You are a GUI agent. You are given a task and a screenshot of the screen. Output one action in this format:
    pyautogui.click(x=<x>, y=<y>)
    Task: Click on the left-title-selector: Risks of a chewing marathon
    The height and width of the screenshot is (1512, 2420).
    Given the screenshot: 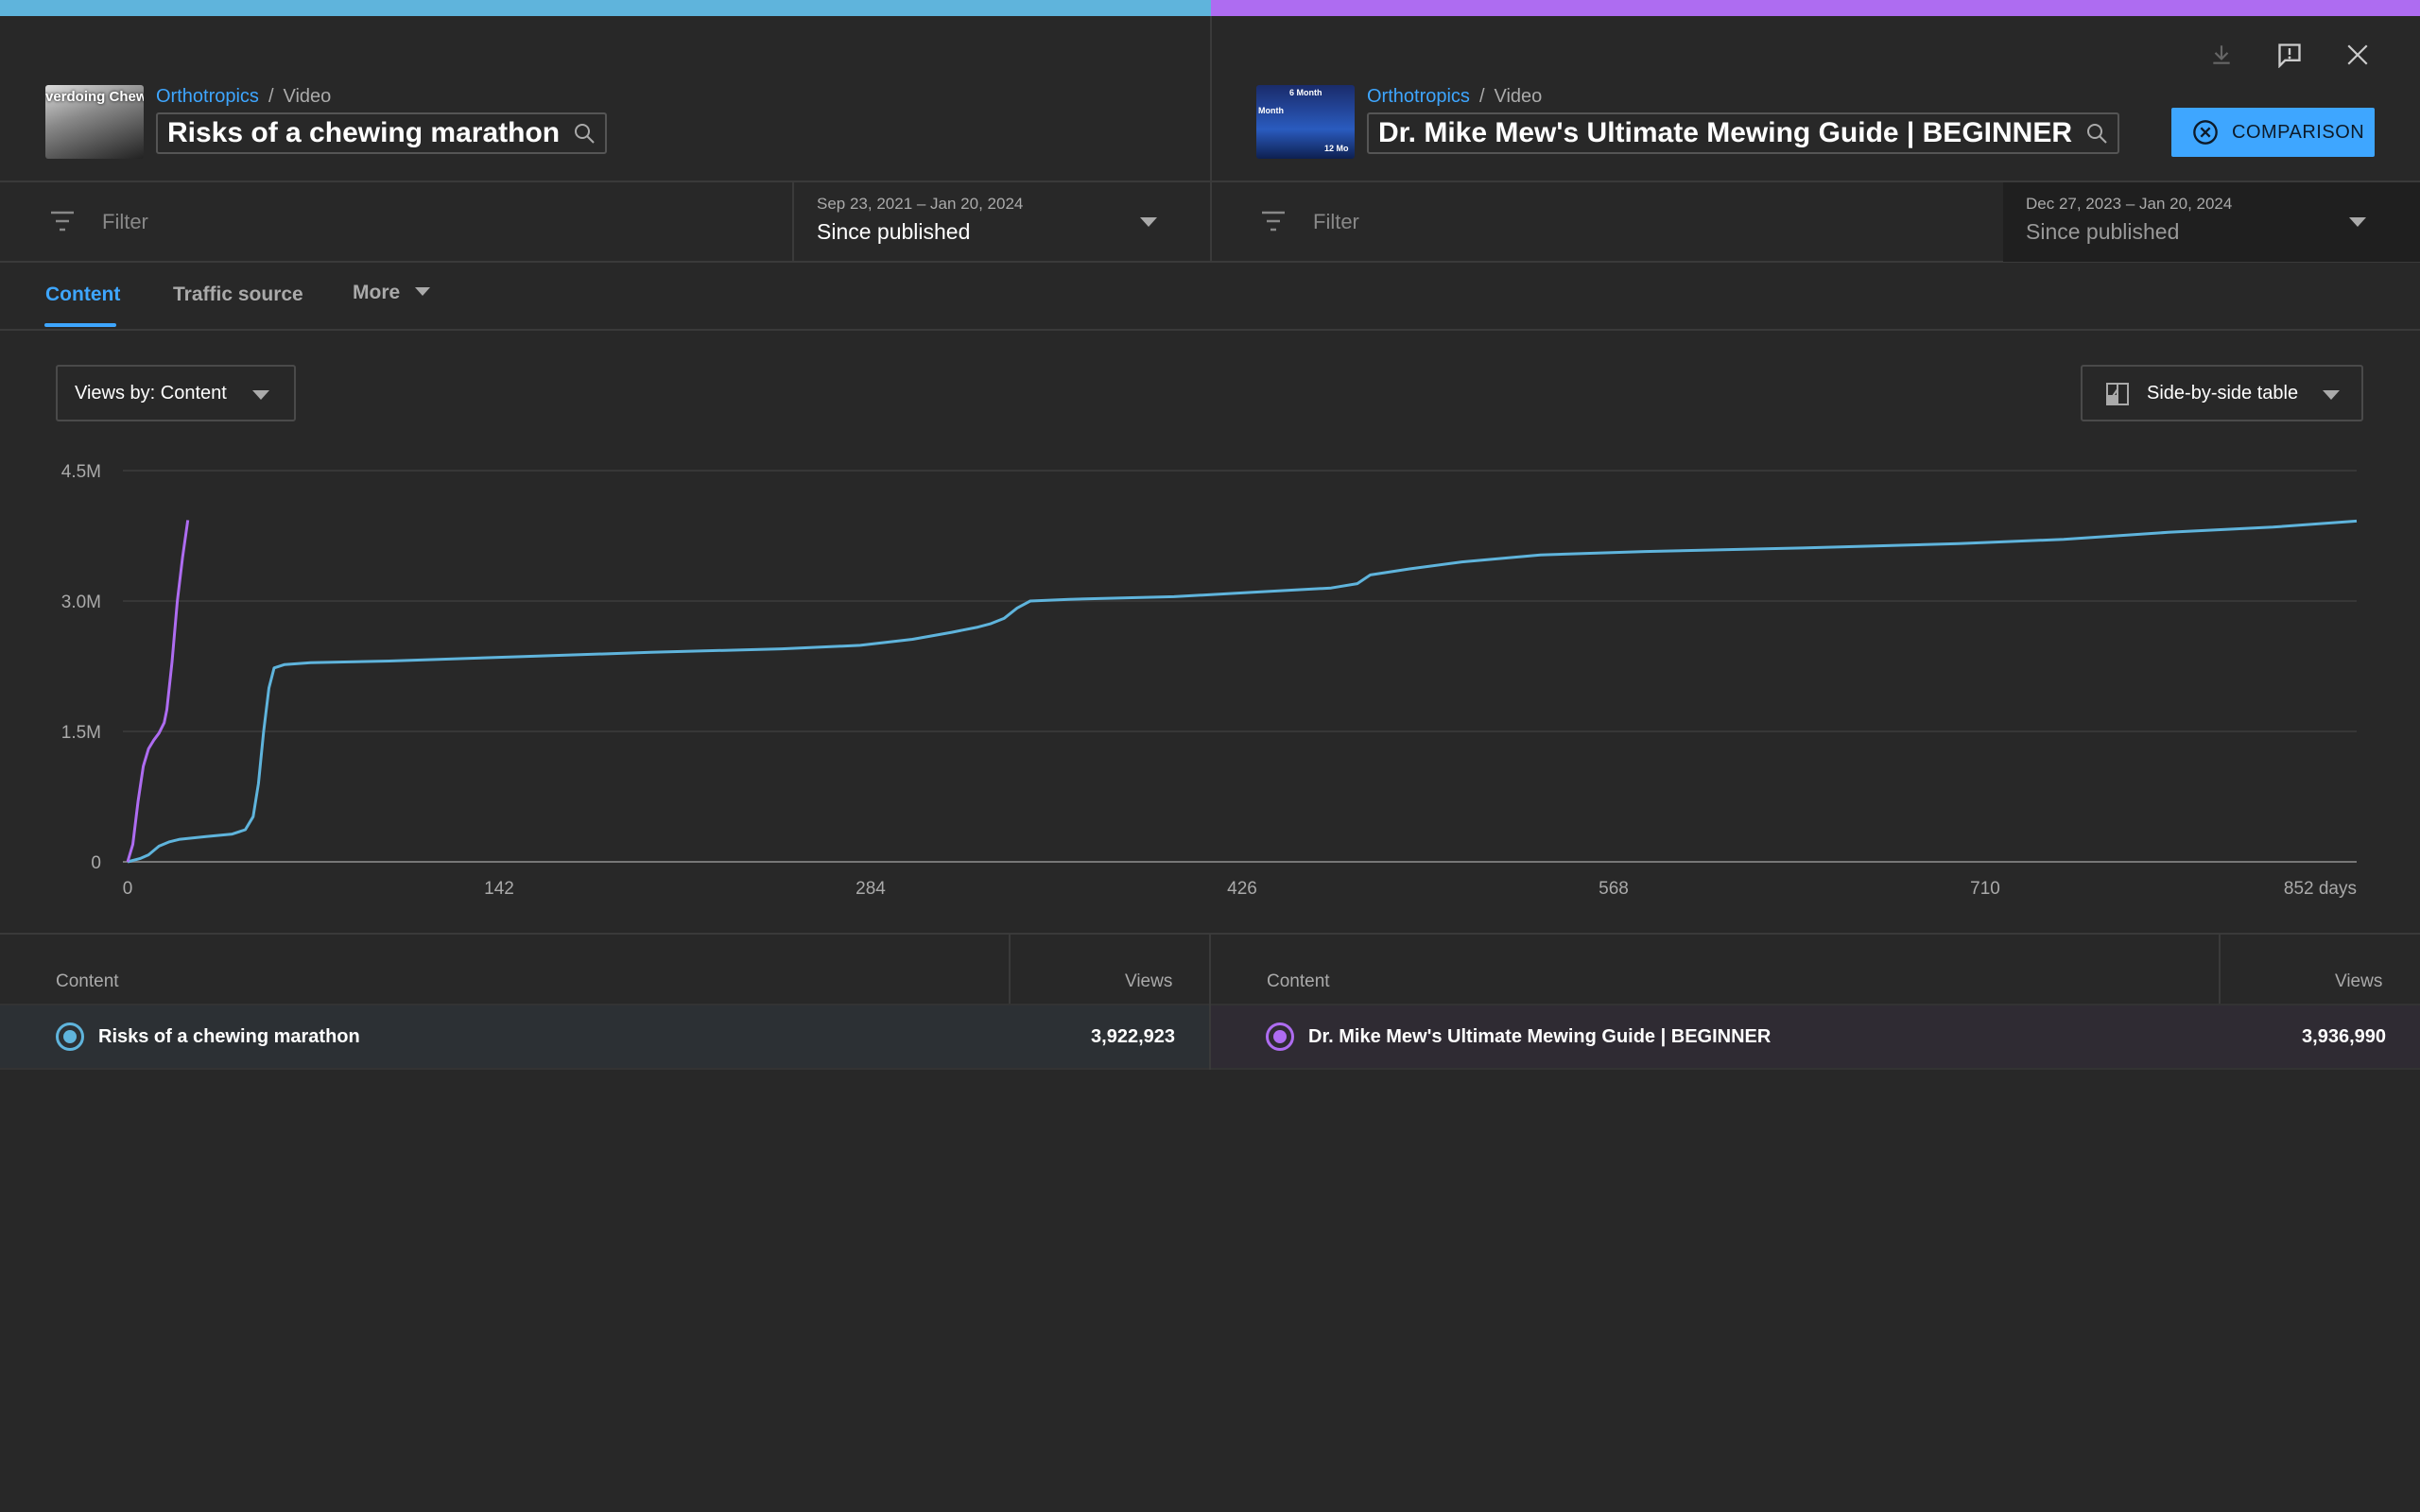 What is the action you would take?
    pyautogui.click(x=382, y=133)
    